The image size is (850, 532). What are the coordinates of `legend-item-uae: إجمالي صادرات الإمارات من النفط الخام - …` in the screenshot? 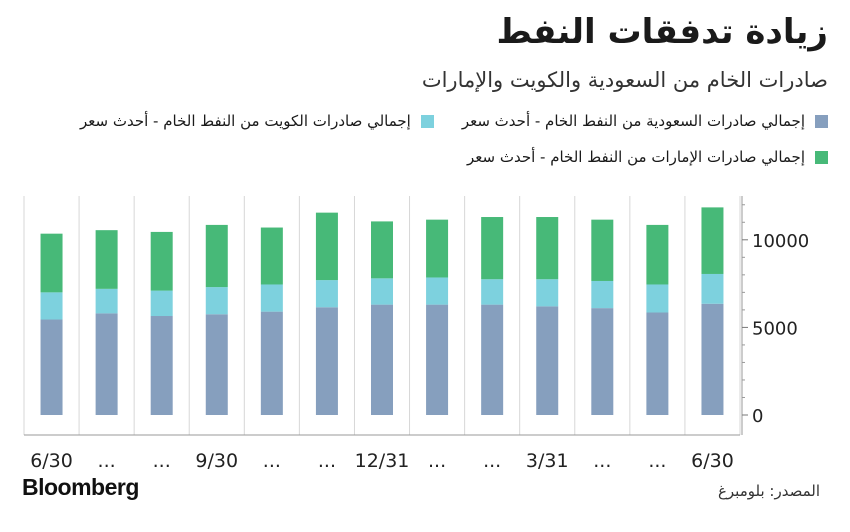 It's located at (647, 157).